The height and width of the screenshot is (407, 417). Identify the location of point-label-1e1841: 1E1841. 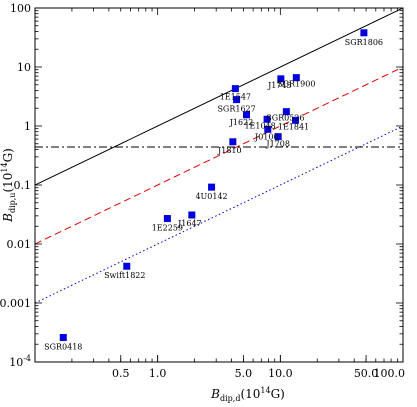
(293, 126).